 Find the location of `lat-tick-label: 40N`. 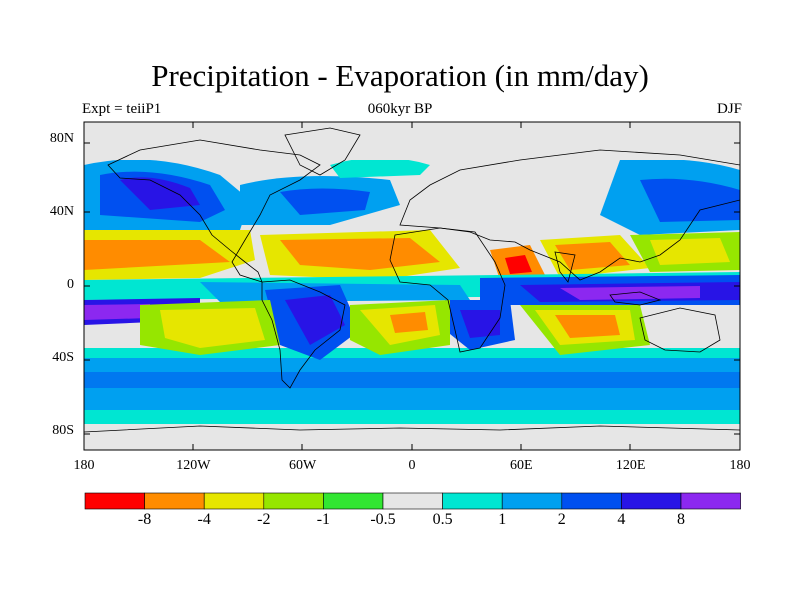

lat-tick-label: 40N is located at coordinates (61, 212).